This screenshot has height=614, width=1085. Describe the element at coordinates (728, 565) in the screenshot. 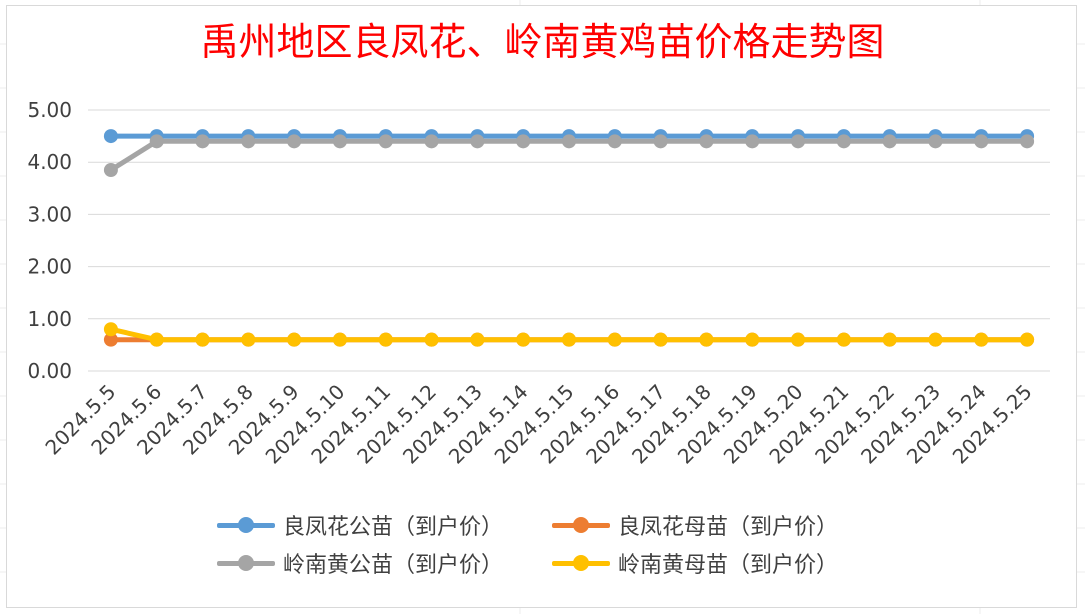

I see `legend-label: 岭南黄母苗（到户价）` at that location.